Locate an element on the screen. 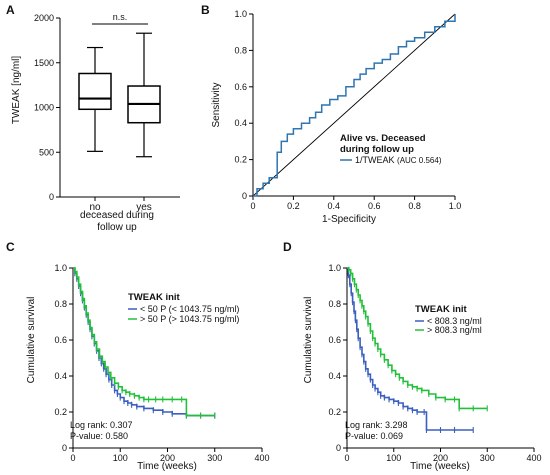 This screenshot has height=475, width=550. chart-d-y-tick-label: 0.2 is located at coordinates (334, 412).